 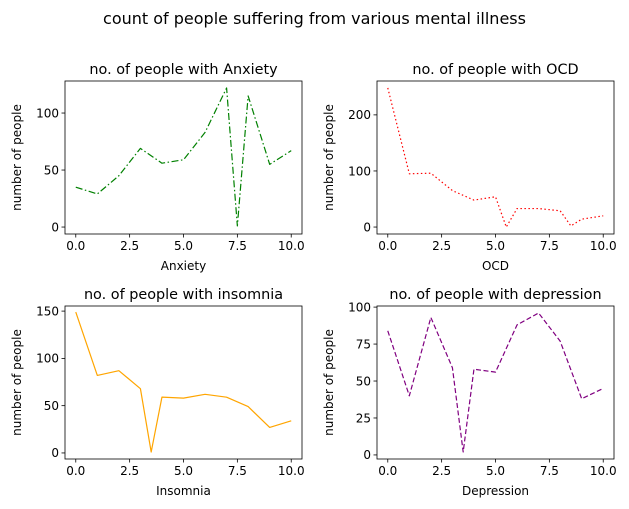 What do you see at coordinates (495, 491) in the screenshot?
I see `x-axis-label: Depression` at bounding box center [495, 491].